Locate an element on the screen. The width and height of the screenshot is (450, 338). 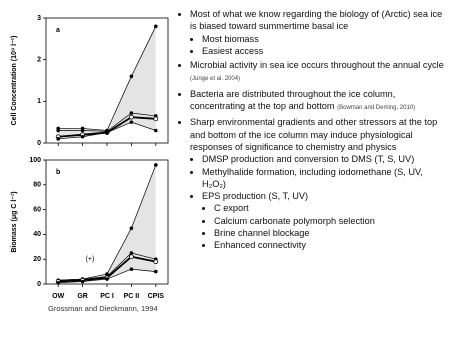
bullet-list: Most biomassEasiest access is located at coordinates (318, 45).